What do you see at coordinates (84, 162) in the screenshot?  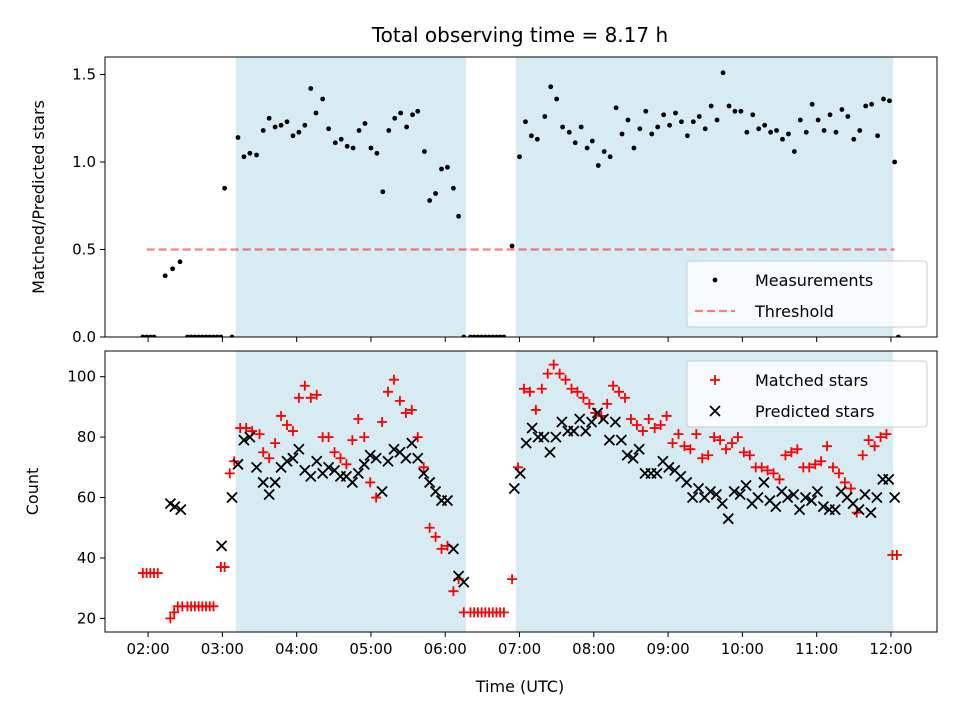 I see `top-y-tick-label: 1.0` at bounding box center [84, 162].